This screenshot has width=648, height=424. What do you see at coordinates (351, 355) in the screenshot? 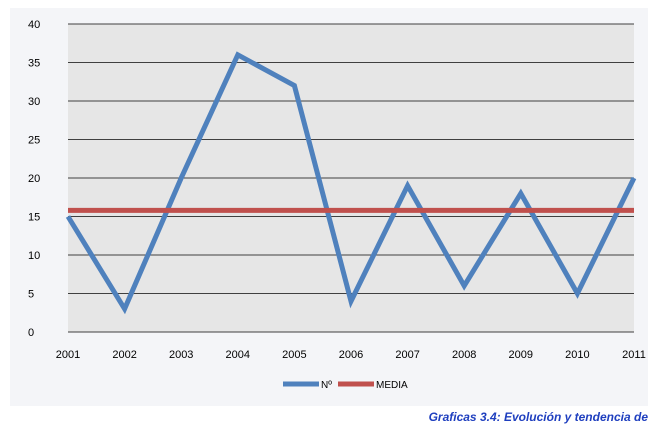
I see `x-tick-label-2006: 2006` at bounding box center [351, 355].